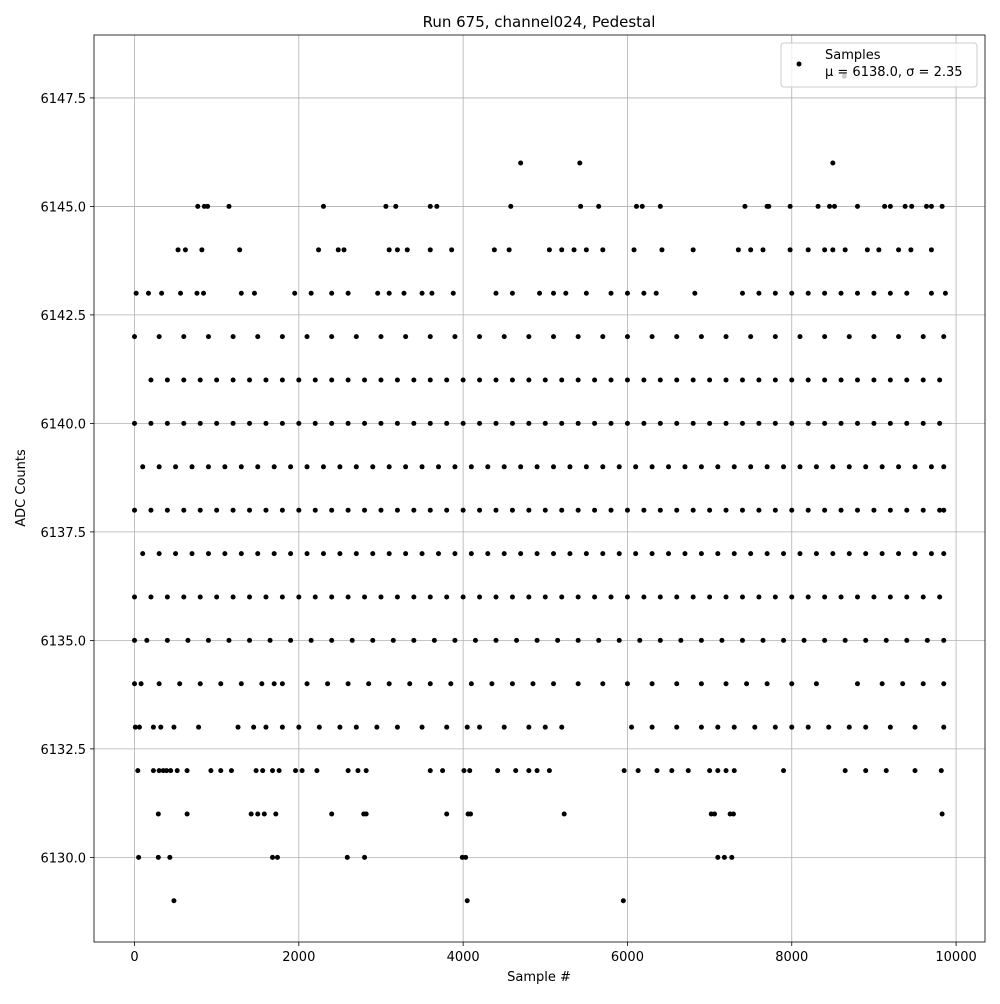 The width and height of the screenshot is (1000, 1004). What do you see at coordinates (463, 957) in the screenshot?
I see `x-tick-label: 4000` at bounding box center [463, 957].